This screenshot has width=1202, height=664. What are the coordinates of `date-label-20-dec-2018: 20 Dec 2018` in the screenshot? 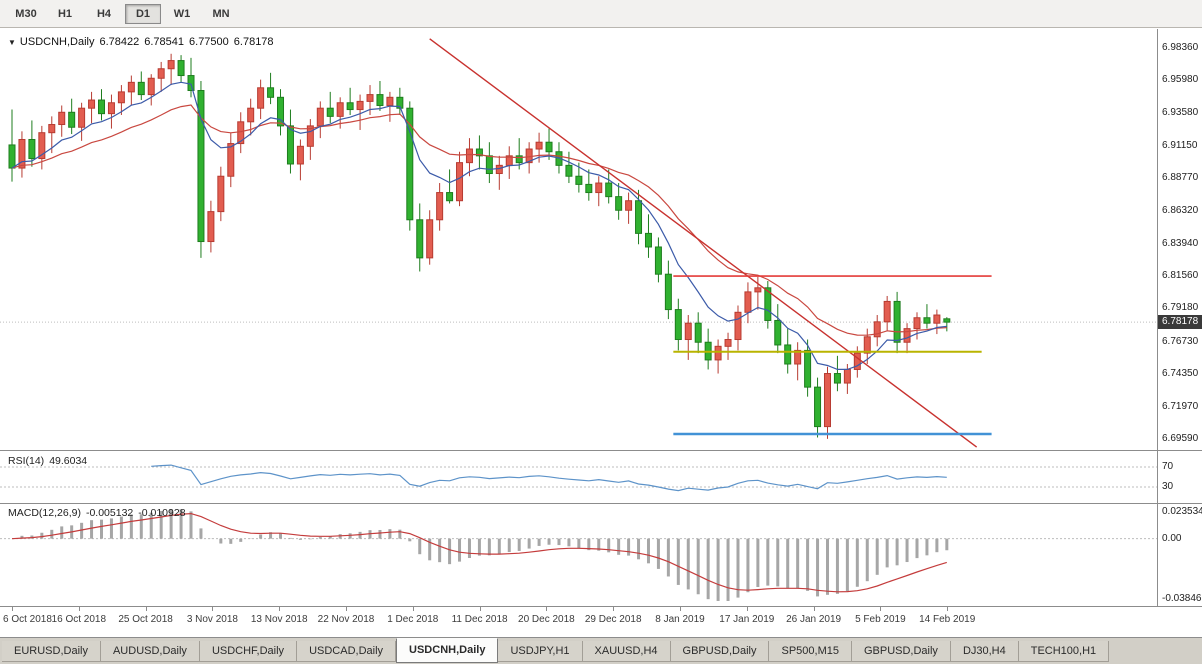 It's located at (546, 619).